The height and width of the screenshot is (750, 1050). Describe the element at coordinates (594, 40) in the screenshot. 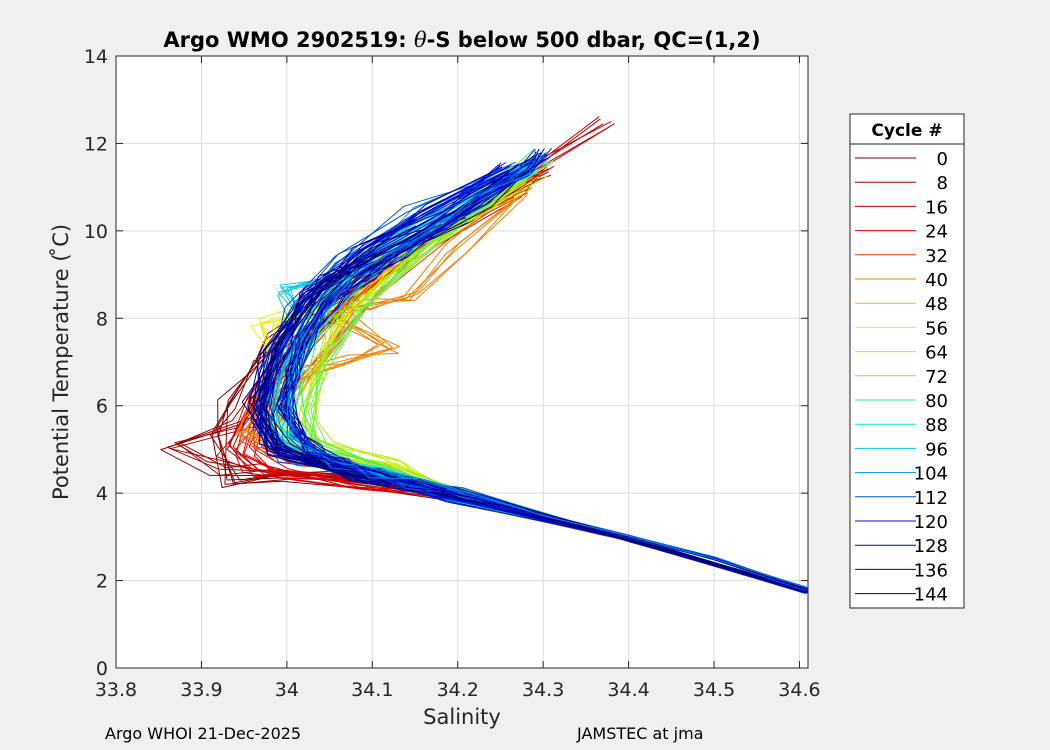

I see `title-suffix: -S below 500 dbar, QC=(1,2)` at that location.